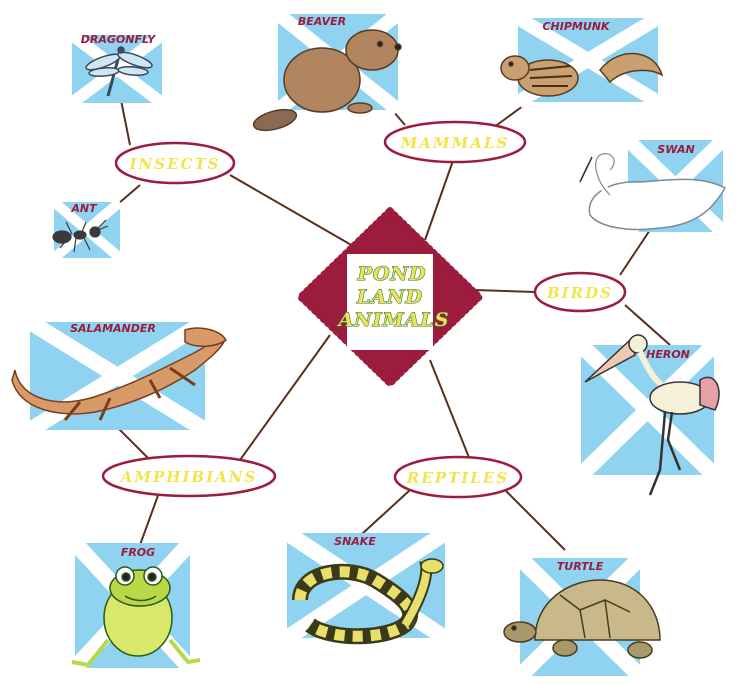 This screenshot has height=684, width=750. I want to click on animal-tile-chipmunk: CHIPMUNK, so click(582, 60).